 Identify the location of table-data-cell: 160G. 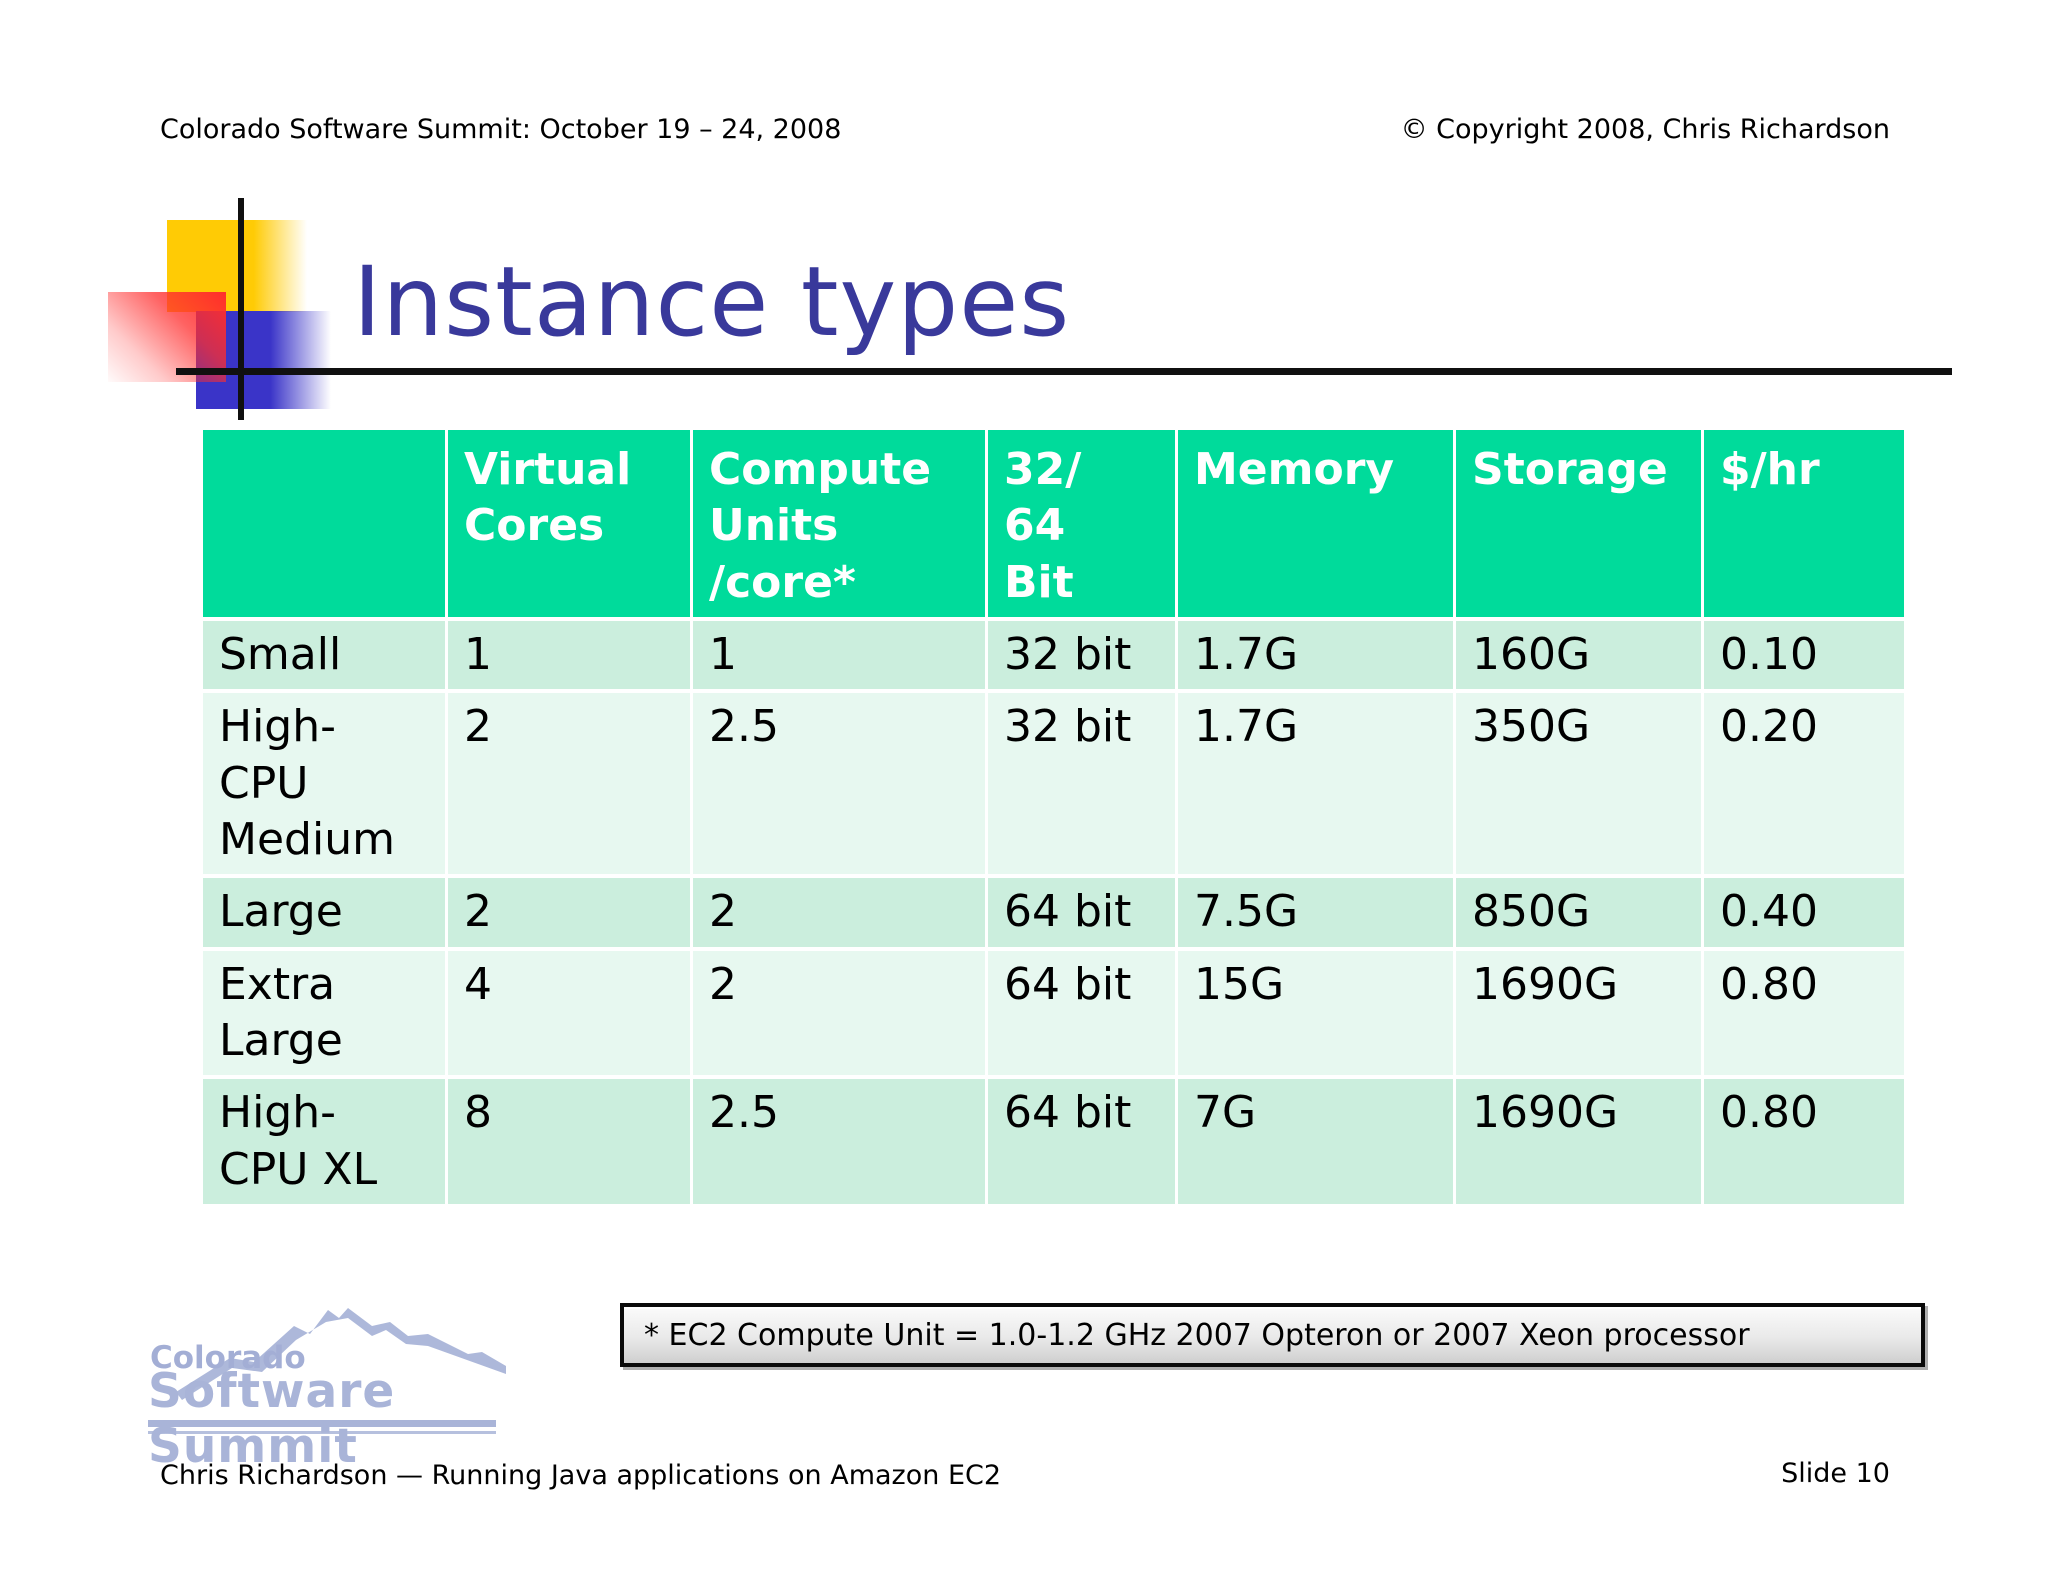
(1578, 655).